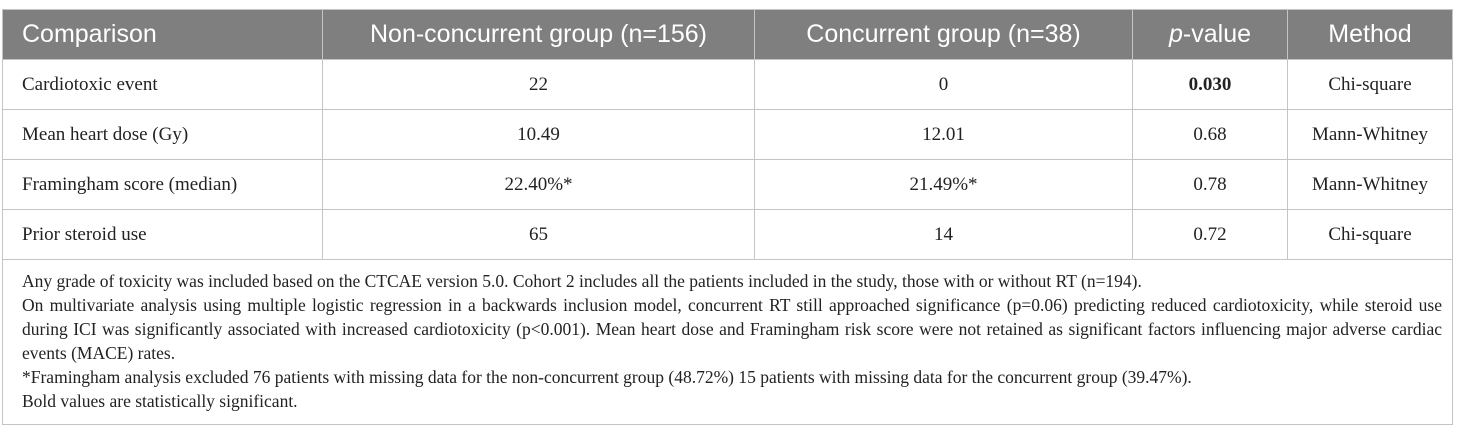  I want to click on table-row: Cardiotoxic event 22 0 0.030 Chi-square, so click(727, 84).